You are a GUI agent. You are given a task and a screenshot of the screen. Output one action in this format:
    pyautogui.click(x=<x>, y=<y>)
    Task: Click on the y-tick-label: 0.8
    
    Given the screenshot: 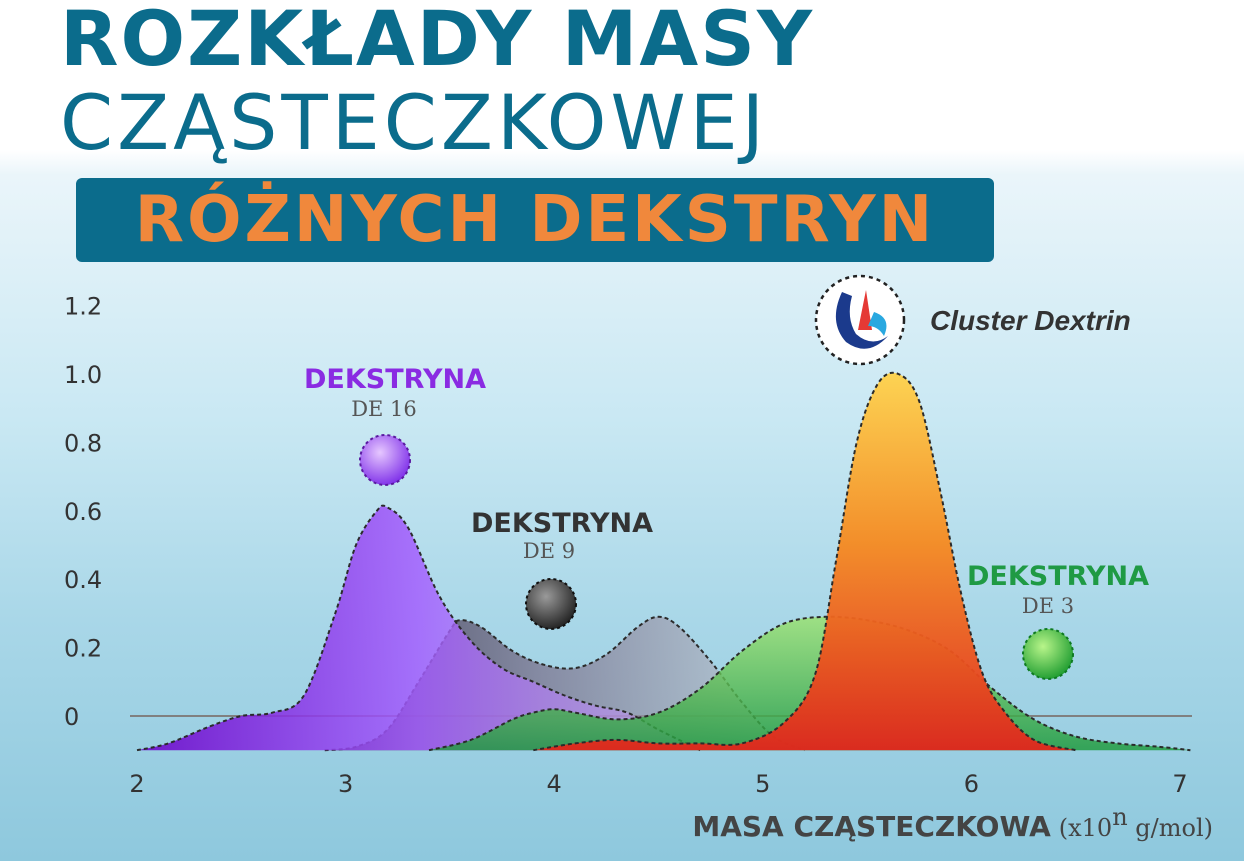 What is the action you would take?
    pyautogui.click(x=83, y=443)
    